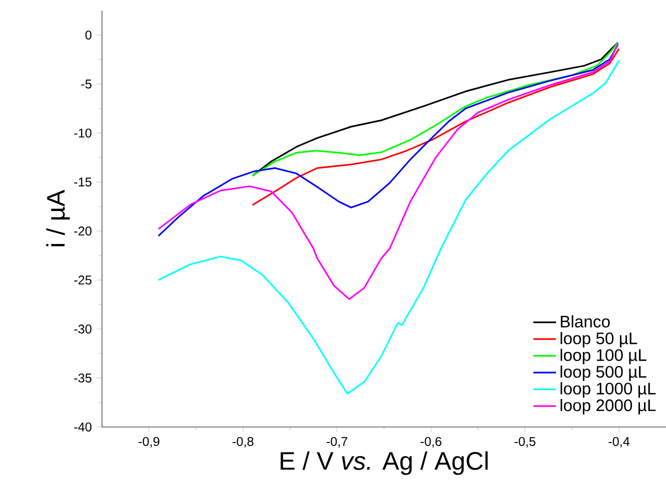 This screenshot has width=666, height=502. What do you see at coordinates (431, 442) in the screenshot?
I see `x-tick-label: -0,6` at bounding box center [431, 442].